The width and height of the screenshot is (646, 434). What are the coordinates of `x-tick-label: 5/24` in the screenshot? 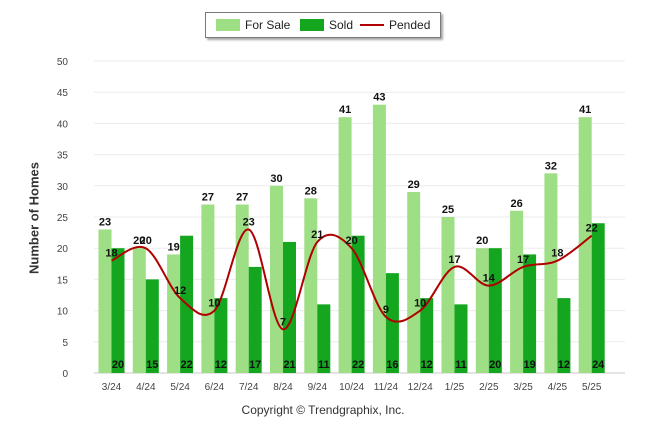 It's located at (180, 387).